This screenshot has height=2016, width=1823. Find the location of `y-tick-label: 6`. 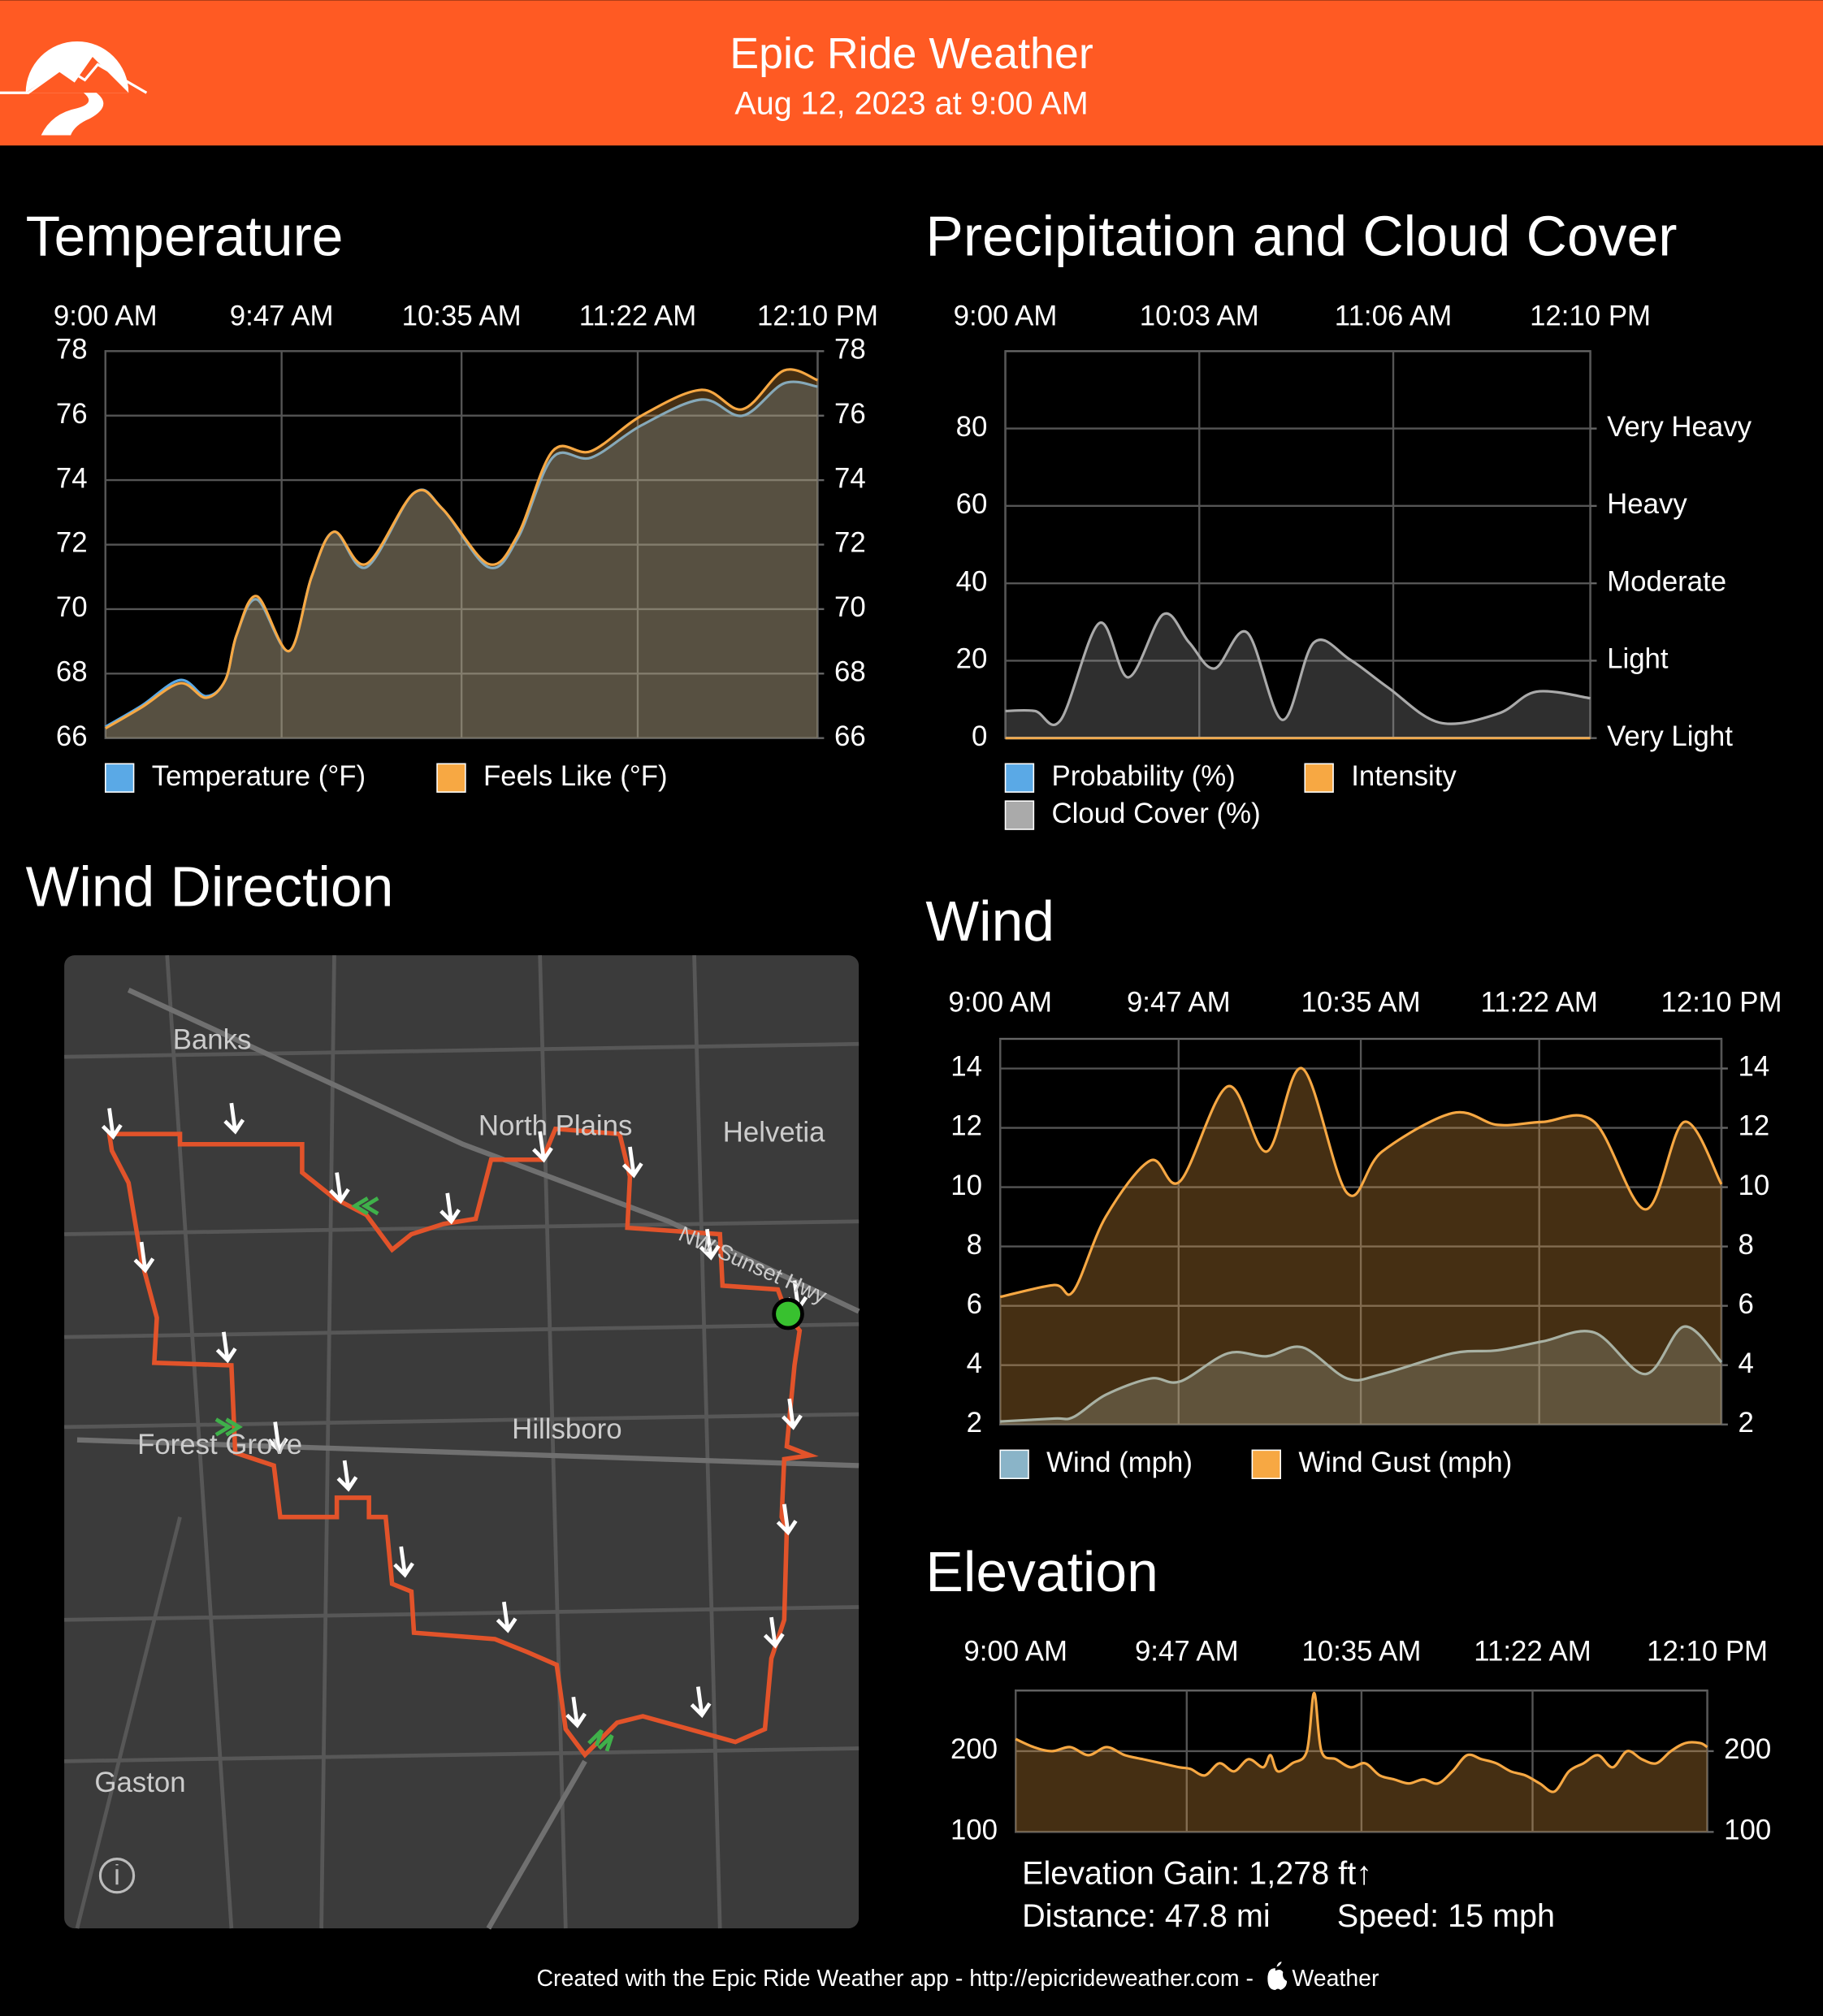

y-tick-label: 6 is located at coordinates (974, 1304).